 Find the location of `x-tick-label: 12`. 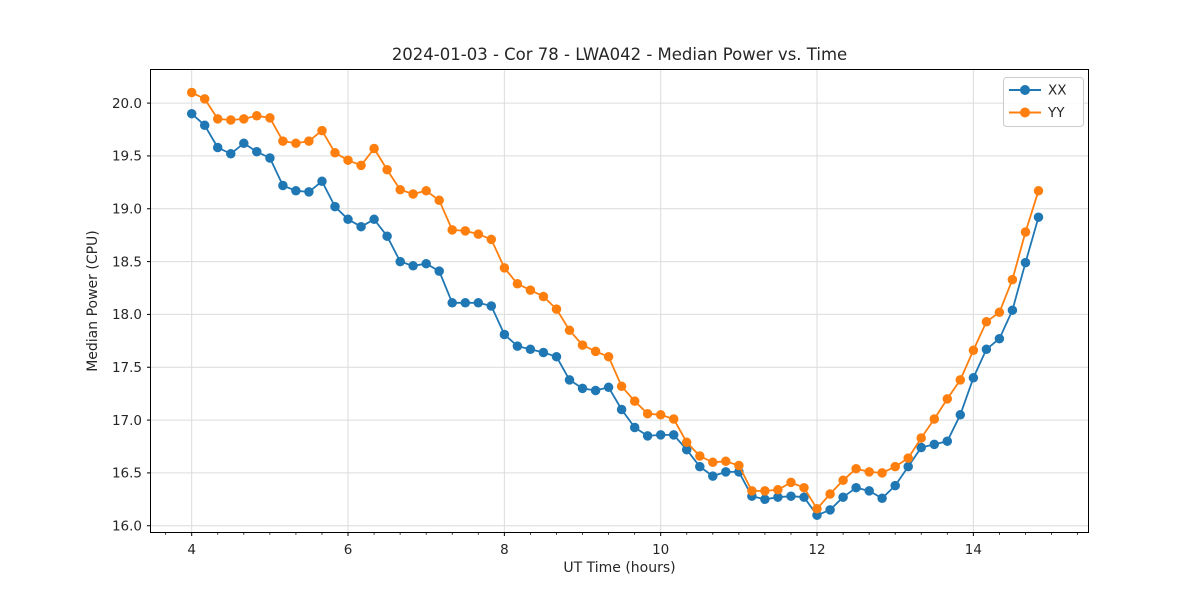

x-tick-label: 12 is located at coordinates (816, 550).